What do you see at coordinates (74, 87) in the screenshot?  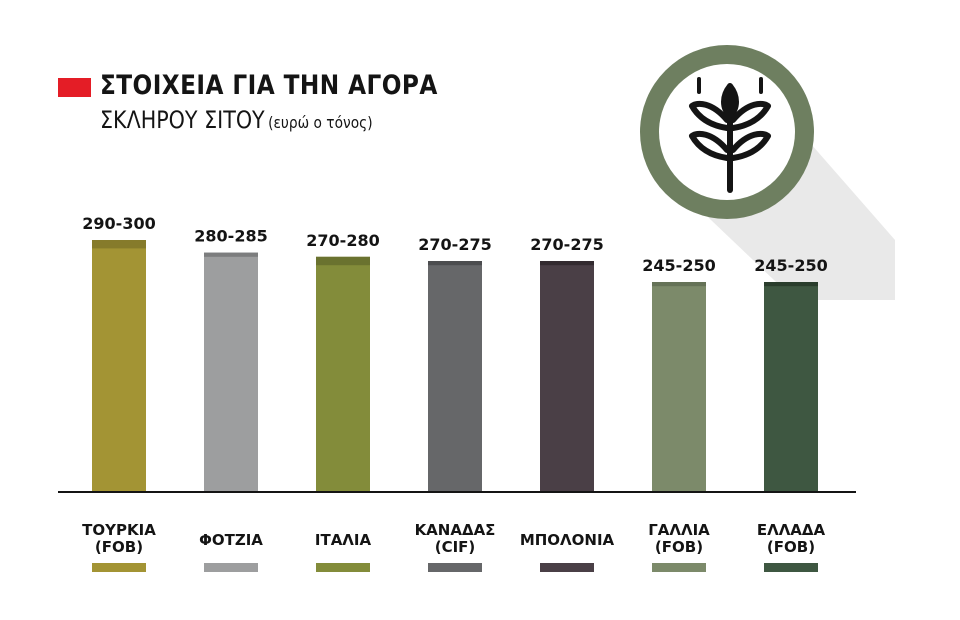 I see `title-marker` at bounding box center [74, 87].